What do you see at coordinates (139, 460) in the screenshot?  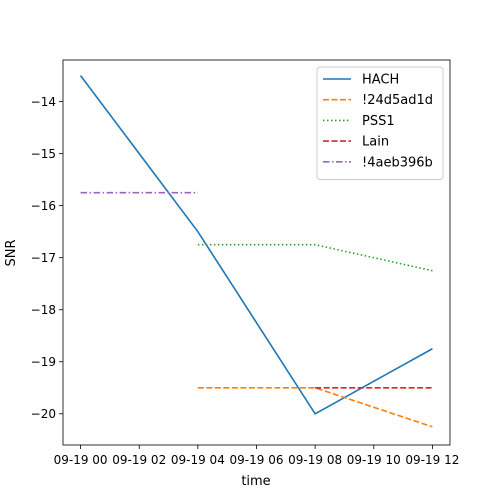 I see `x-tick-label: 09-19 02` at bounding box center [139, 460].